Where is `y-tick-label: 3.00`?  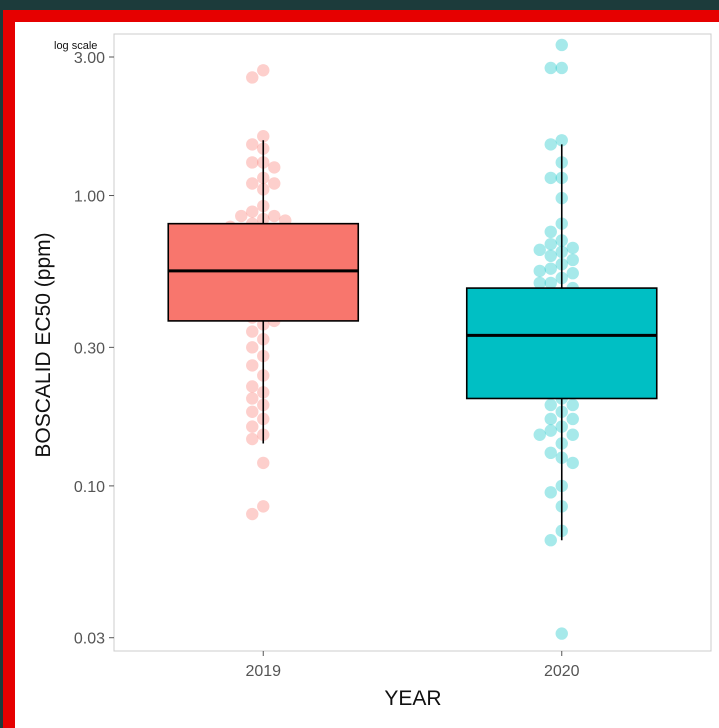 y-tick-label: 3.00 is located at coordinates (89, 58).